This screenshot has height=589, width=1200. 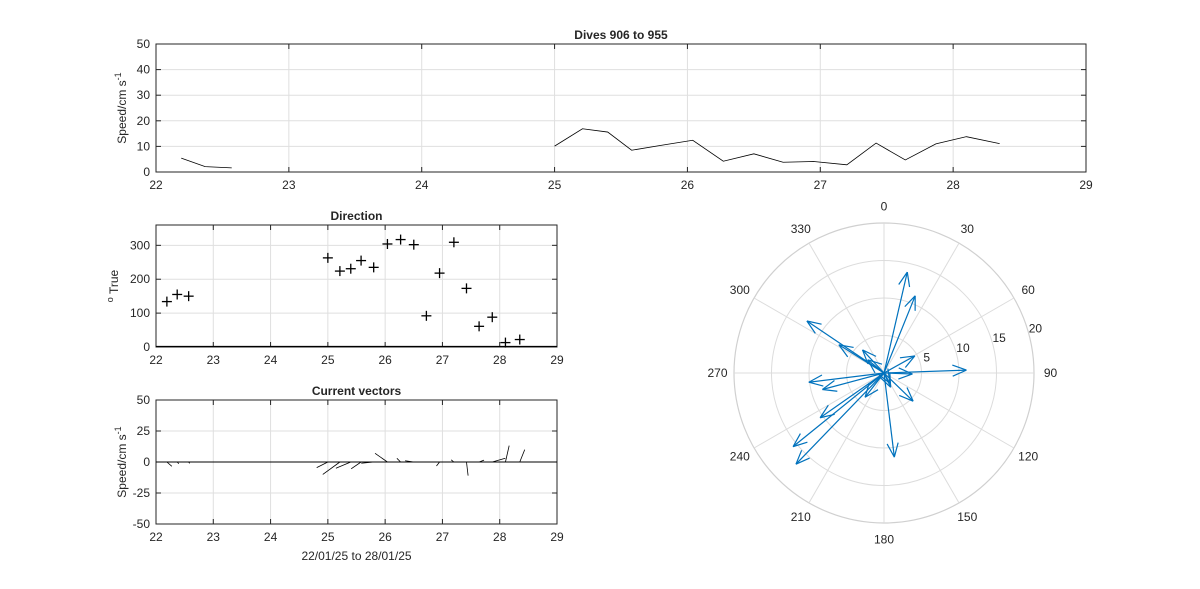 I want to click on polar-angle-label: 30, so click(x=968, y=229).